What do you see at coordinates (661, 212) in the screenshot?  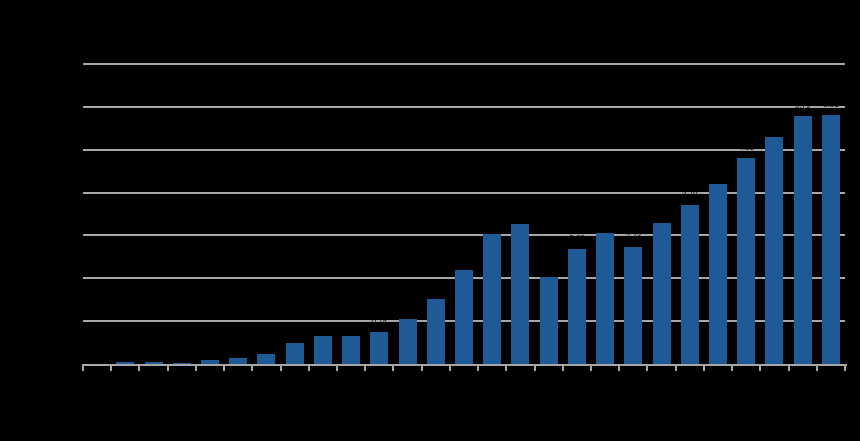 I see `bar-label: 3.29` at bounding box center [661, 212].